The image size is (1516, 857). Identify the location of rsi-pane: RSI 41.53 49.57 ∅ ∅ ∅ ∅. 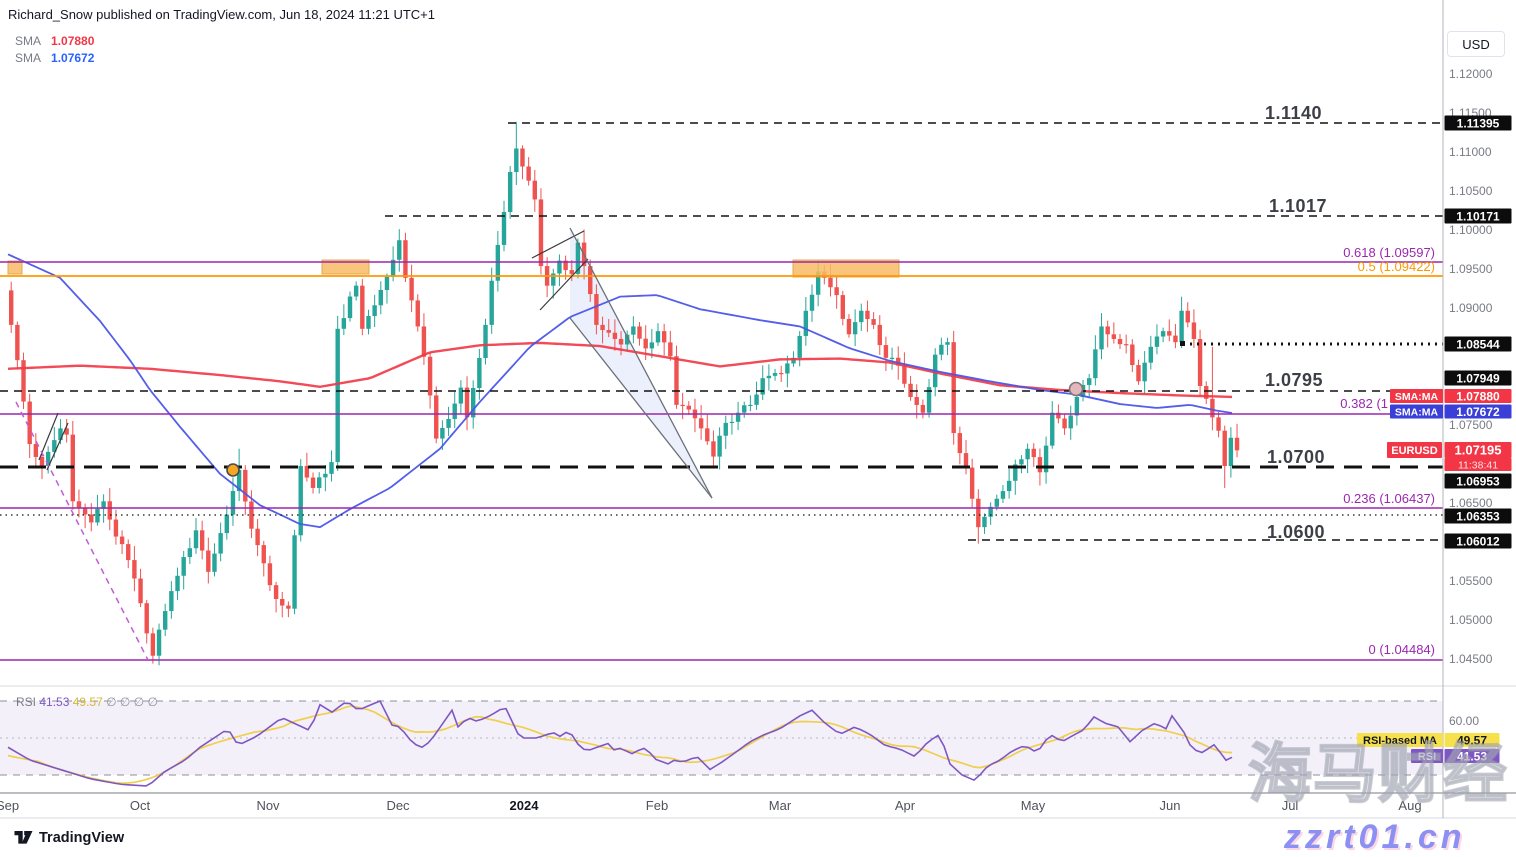
(721, 741).